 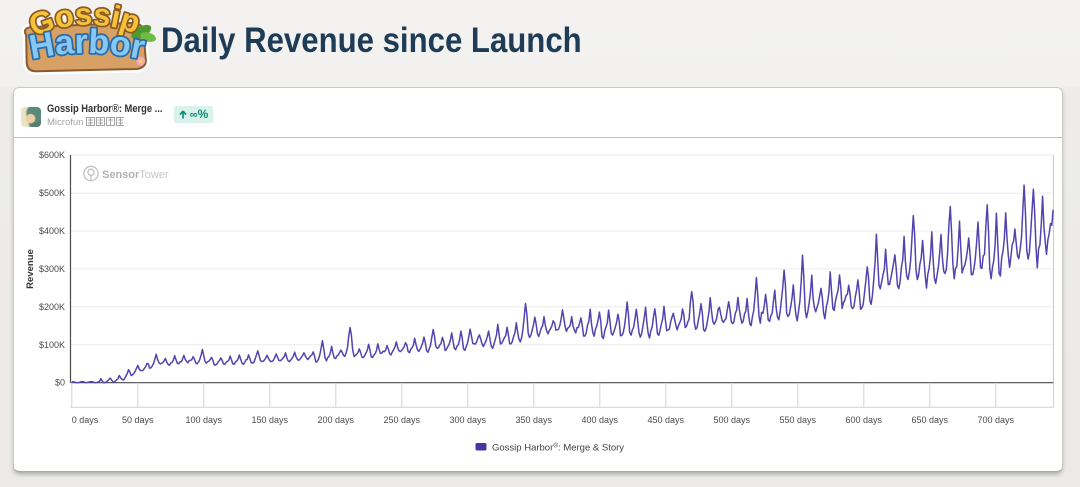 What do you see at coordinates (666, 420) in the screenshot?
I see `svg-text: 450 days` at bounding box center [666, 420].